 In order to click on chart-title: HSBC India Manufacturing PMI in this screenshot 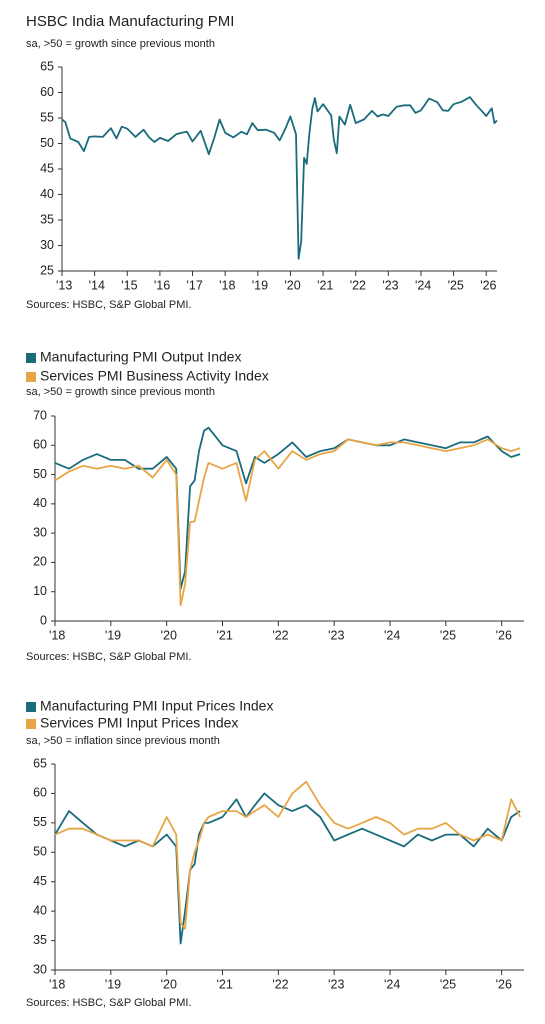, I will do `click(130, 21)`.